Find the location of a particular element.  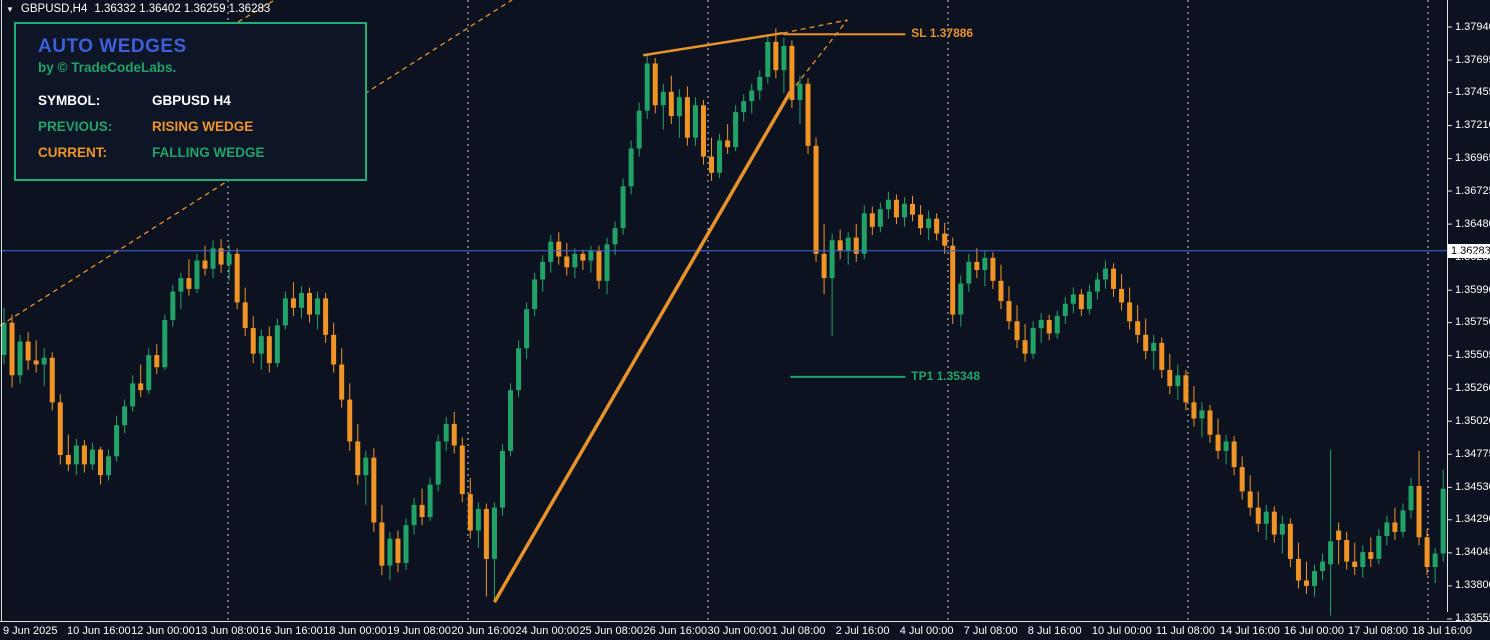

prev-wedge-upper-dashed is located at coordinates (256, 11).